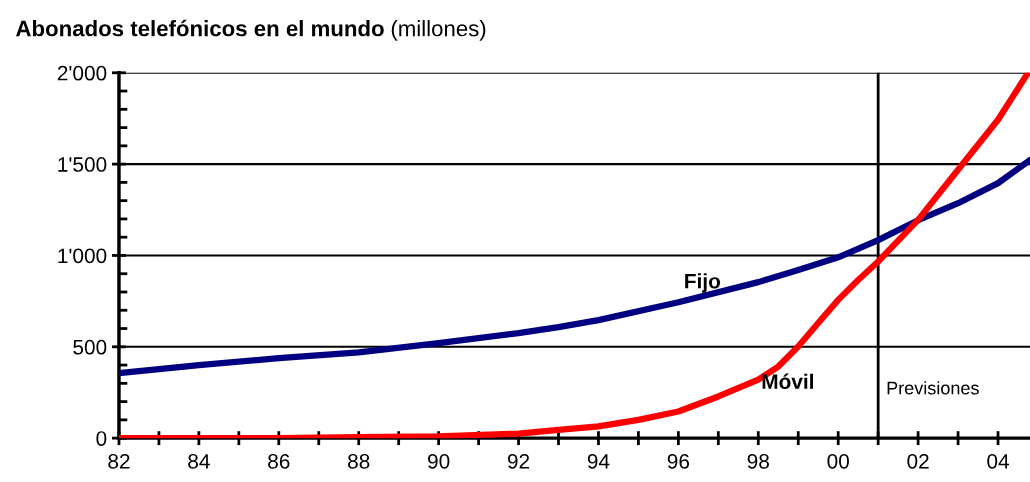 Image resolution: width=1030 pixels, height=482 pixels. What do you see at coordinates (119, 461) in the screenshot?
I see `x-tick-label: 82` at bounding box center [119, 461].